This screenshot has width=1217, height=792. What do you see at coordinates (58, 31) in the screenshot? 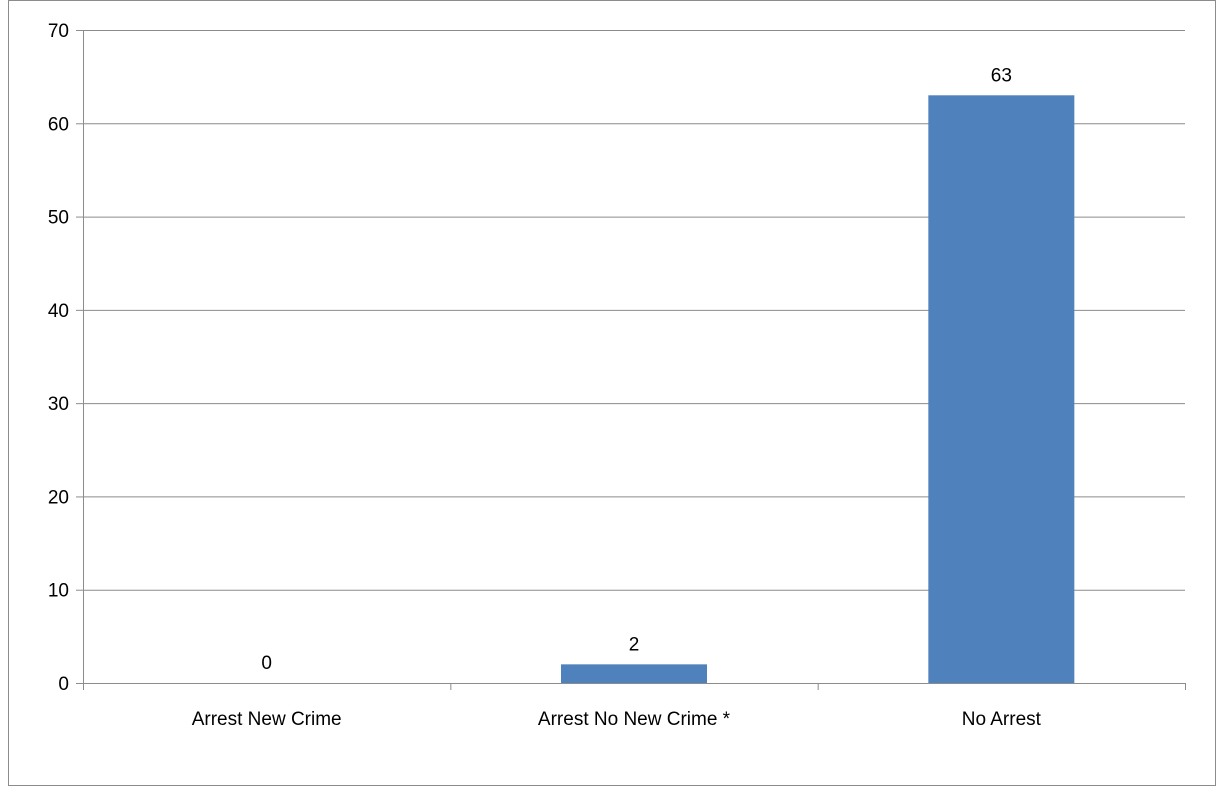
I see `y-tick-label: 70` at bounding box center [58, 31].